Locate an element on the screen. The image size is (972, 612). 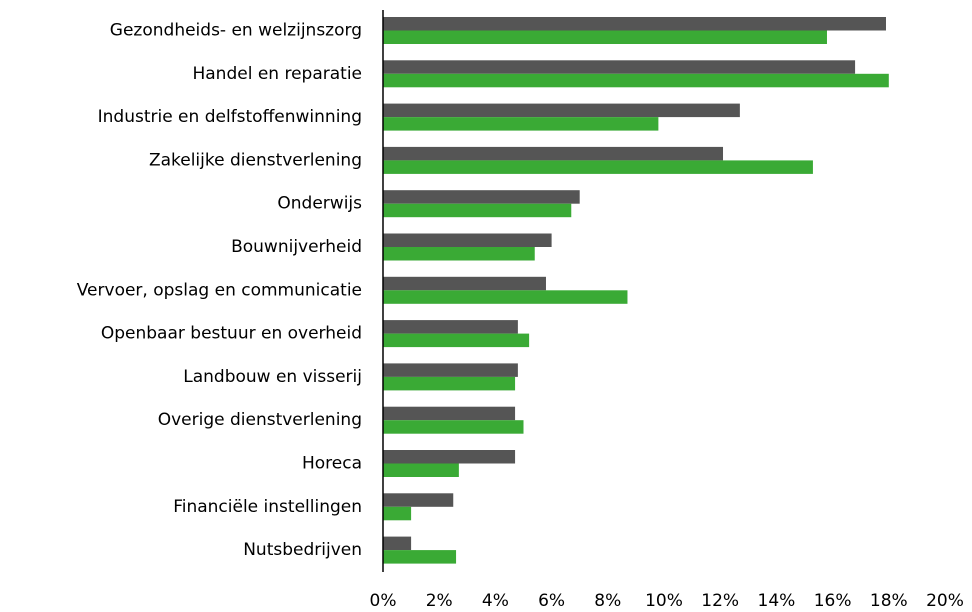
x-tick-label: 12% is located at coordinates (720, 601).